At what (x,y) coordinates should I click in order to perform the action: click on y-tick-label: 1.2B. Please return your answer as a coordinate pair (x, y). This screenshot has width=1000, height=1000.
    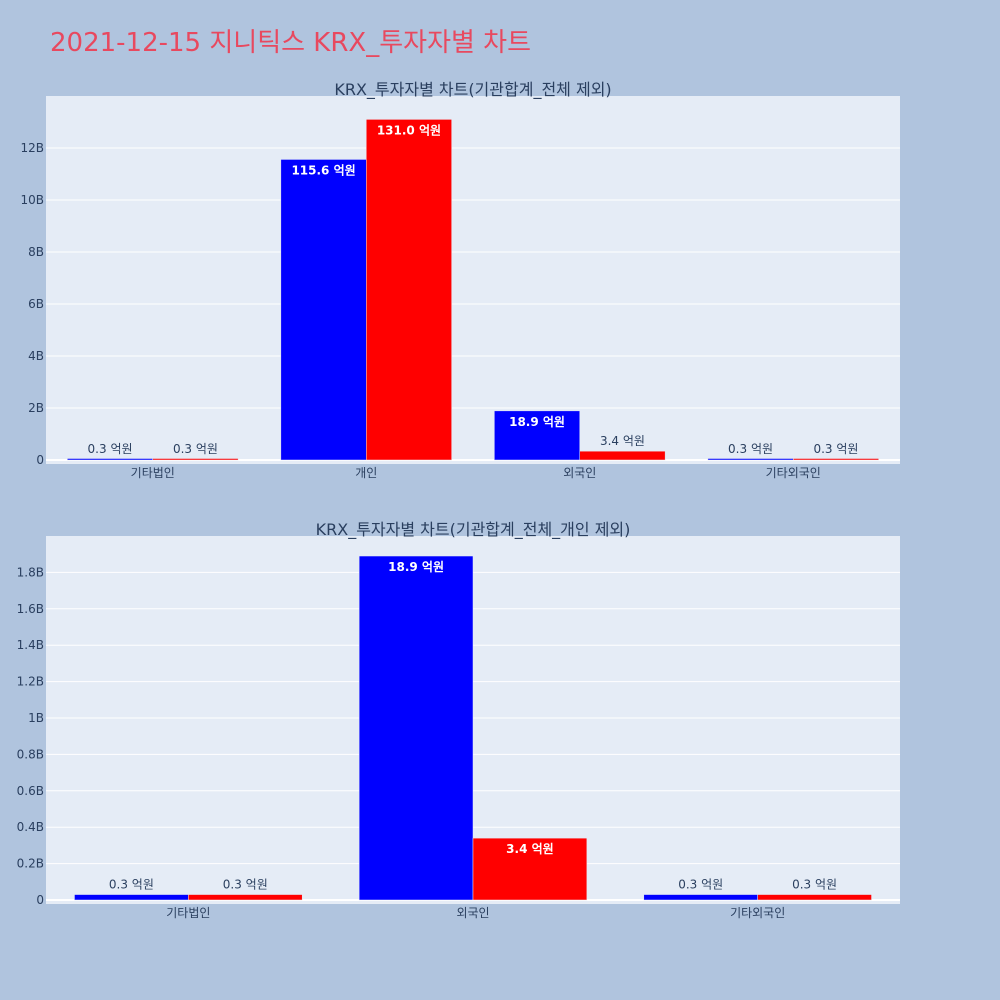
    Looking at the image, I should click on (30, 682).